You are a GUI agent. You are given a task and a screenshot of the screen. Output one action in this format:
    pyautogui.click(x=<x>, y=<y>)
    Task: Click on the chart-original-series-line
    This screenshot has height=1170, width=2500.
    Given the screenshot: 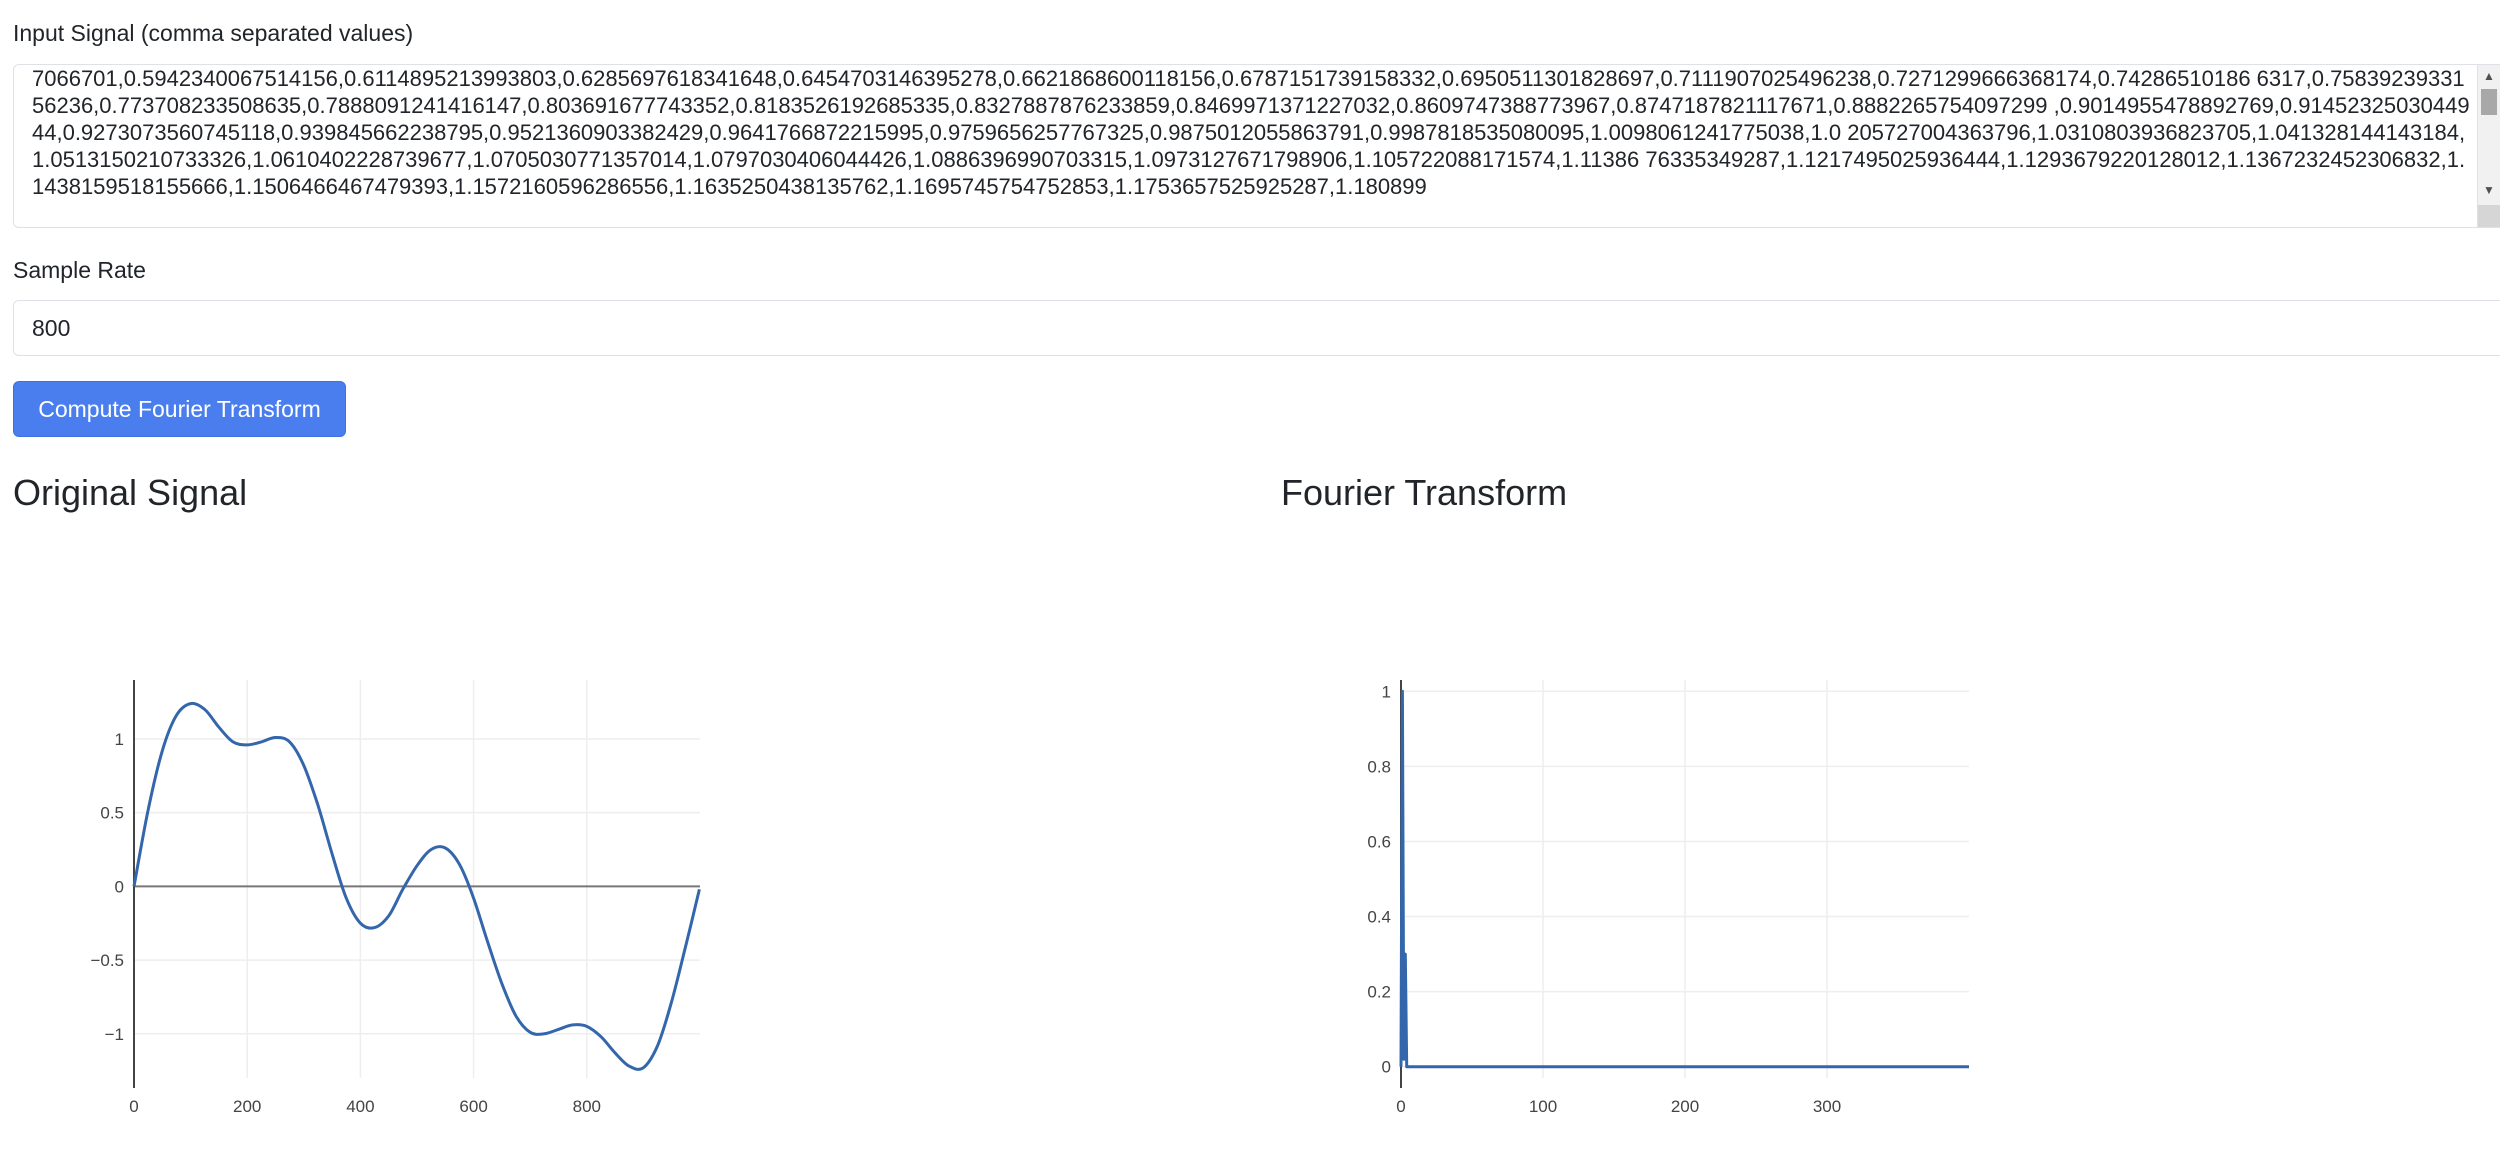 What is the action you would take?
    pyautogui.click(x=416, y=886)
    